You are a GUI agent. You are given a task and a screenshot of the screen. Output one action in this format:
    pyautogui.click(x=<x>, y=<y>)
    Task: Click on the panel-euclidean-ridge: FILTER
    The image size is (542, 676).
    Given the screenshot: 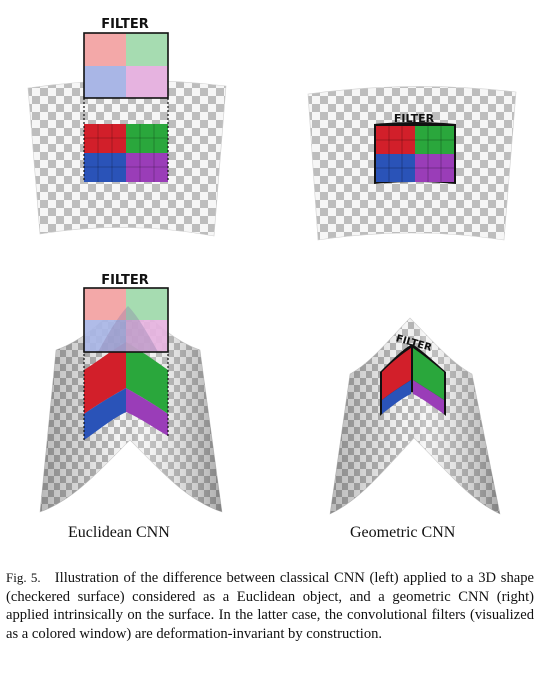 What is the action you would take?
    pyautogui.click(x=131, y=393)
    